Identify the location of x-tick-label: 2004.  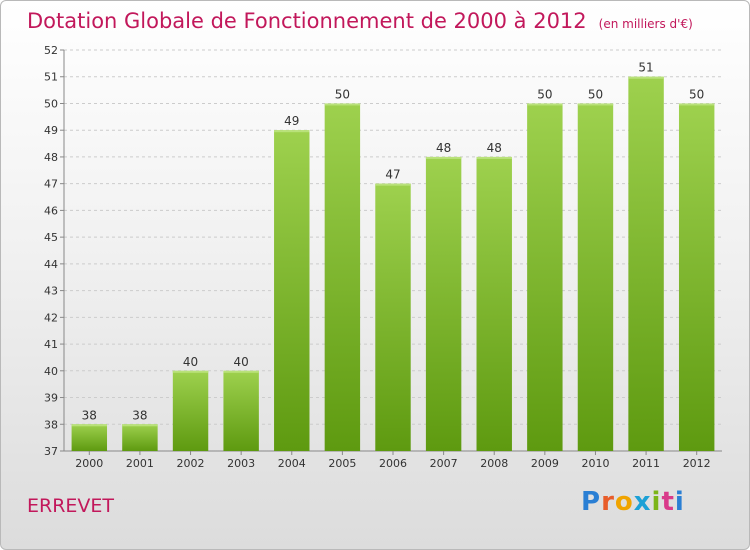
(292, 463).